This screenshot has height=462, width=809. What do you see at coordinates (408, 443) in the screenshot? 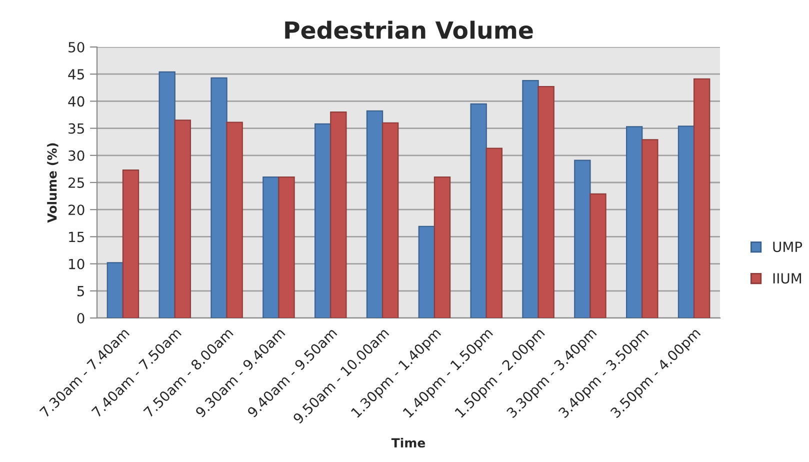
I see `x-axis-title: Time` at bounding box center [408, 443].